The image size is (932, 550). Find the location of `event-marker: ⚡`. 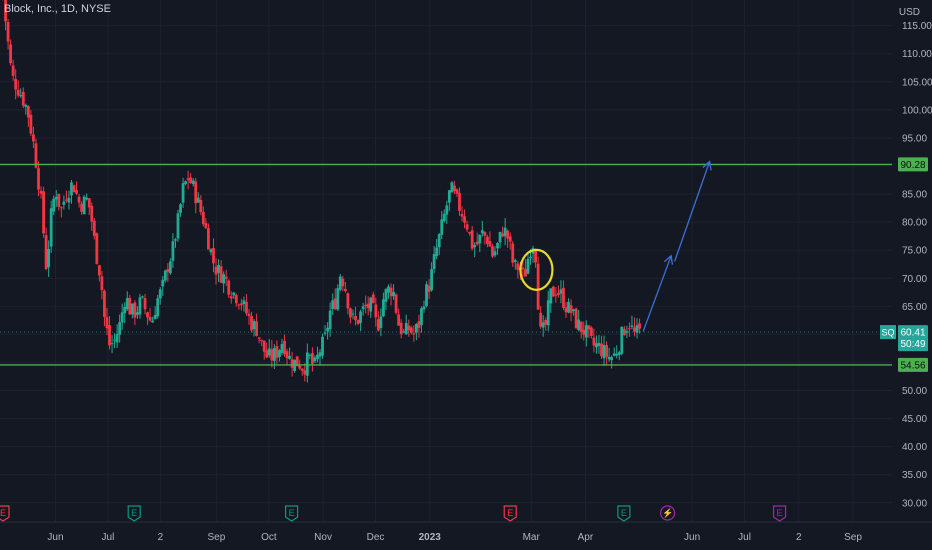

event-marker: ⚡ is located at coordinates (668, 513).